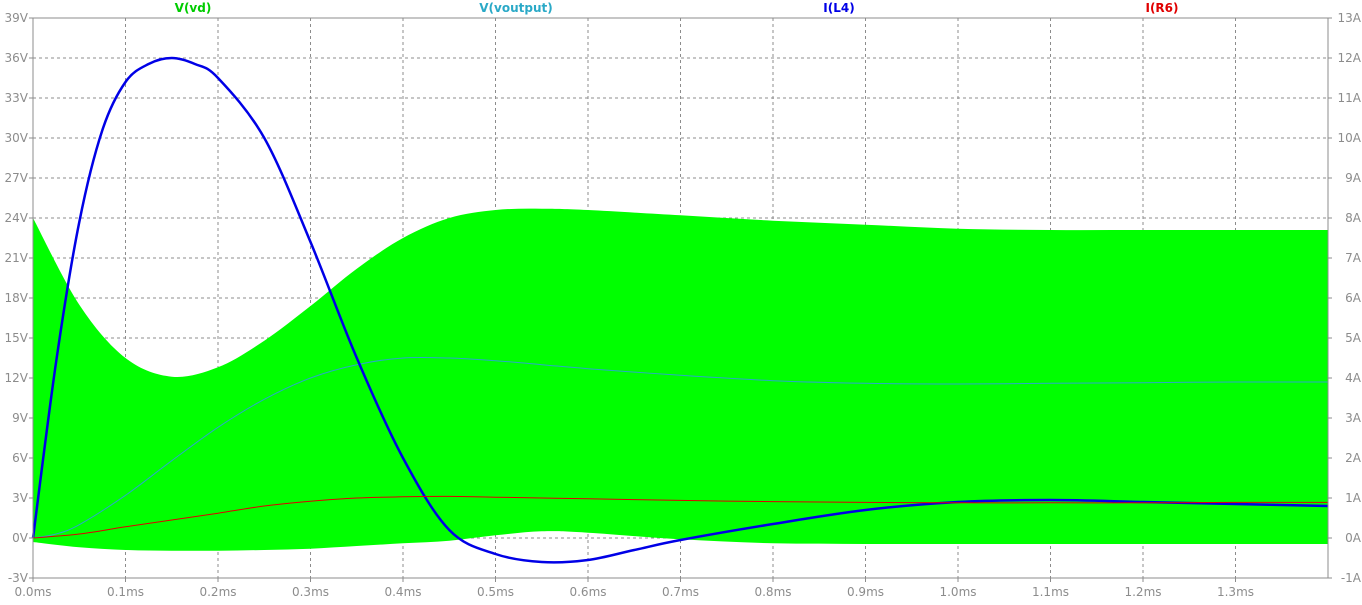 This screenshot has height=605, width=1362. Describe the element at coordinates (310, 592) in the screenshot. I see `x-tick-label: 0.3ms` at that location.